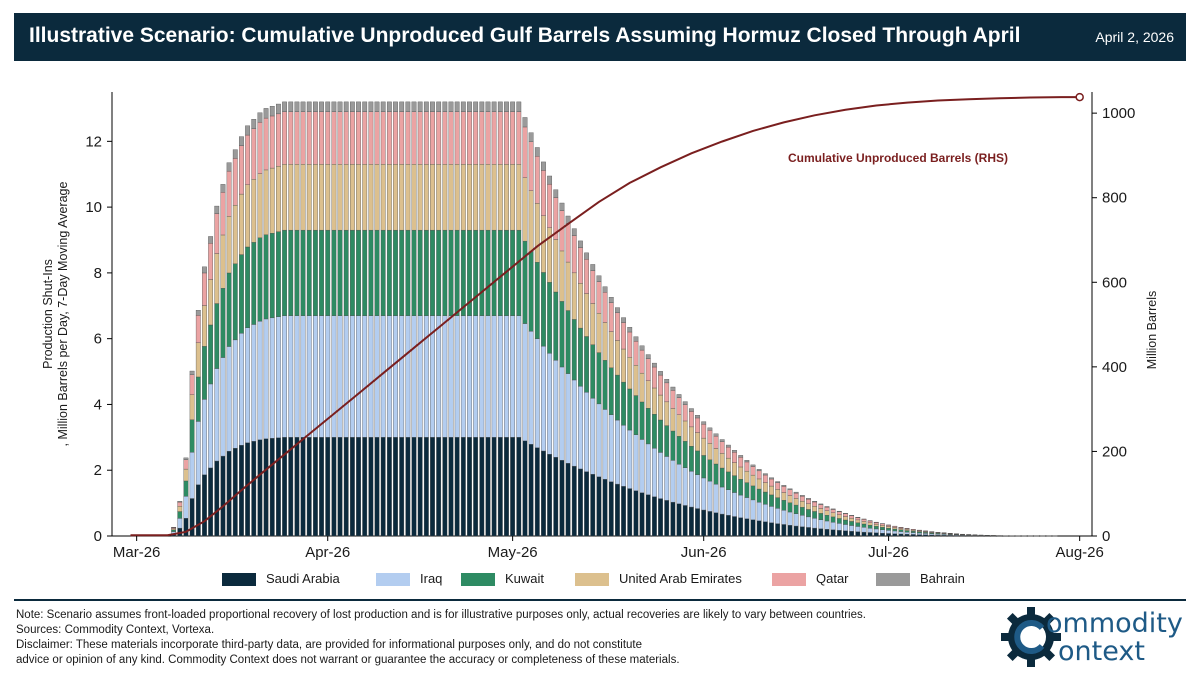 The width and height of the screenshot is (1200, 675). I want to click on legend-label-bahrain: Bahrain, so click(942, 578).